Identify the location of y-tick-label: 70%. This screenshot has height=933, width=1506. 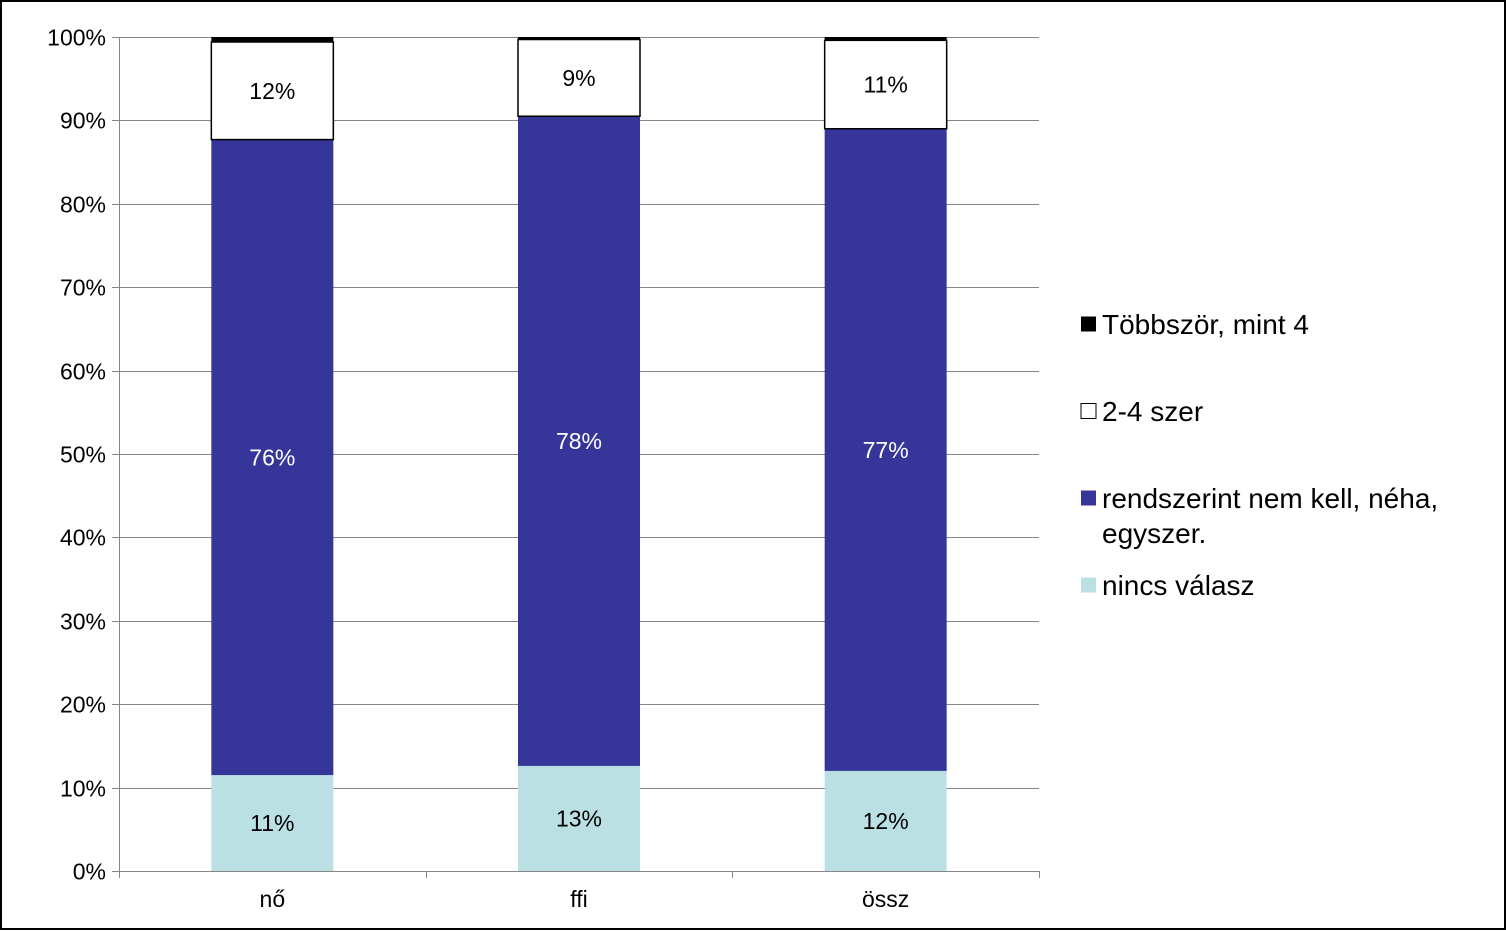
(83, 288).